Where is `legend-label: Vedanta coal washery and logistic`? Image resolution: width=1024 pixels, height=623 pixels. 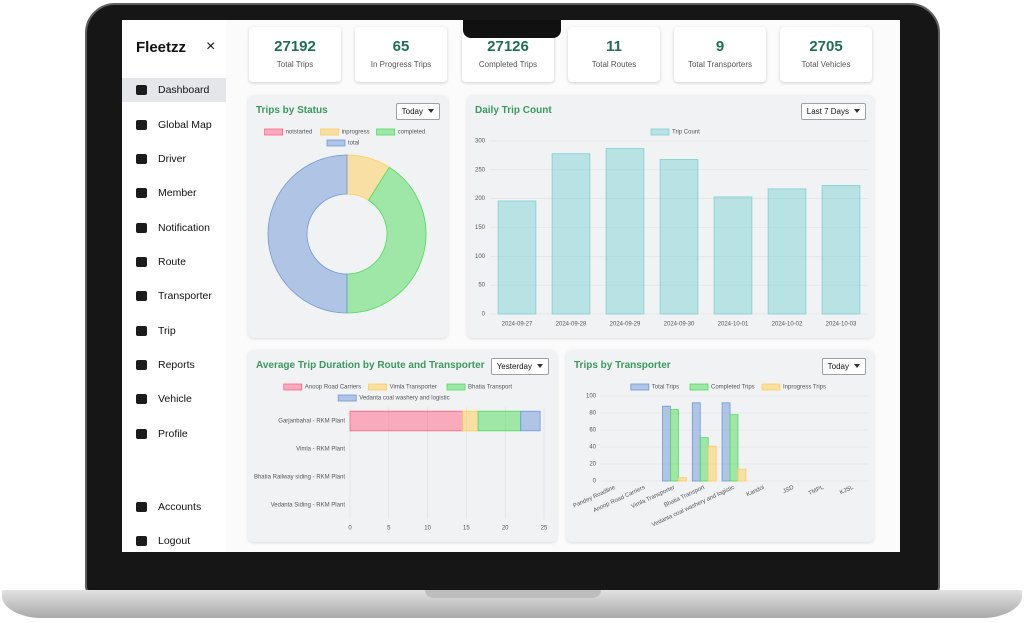 legend-label: Vedanta coal washery and logistic is located at coordinates (404, 399).